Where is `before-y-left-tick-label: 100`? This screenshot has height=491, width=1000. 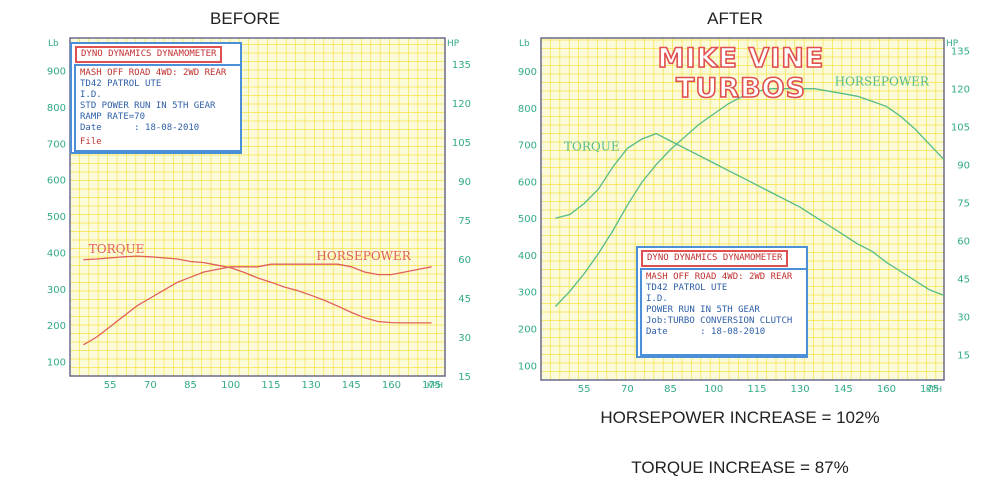 before-y-left-tick-label: 100 is located at coordinates (56, 362).